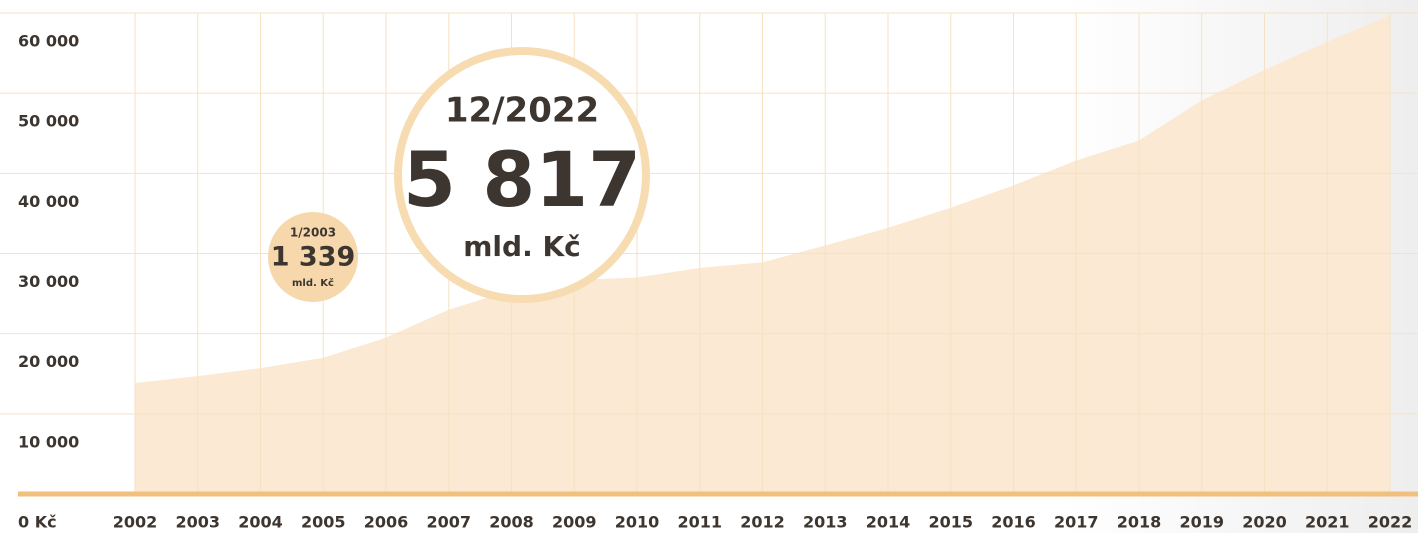 The width and height of the screenshot is (1418, 533). What do you see at coordinates (511, 522) in the screenshot?
I see `x-tick-label: 2008` at bounding box center [511, 522].